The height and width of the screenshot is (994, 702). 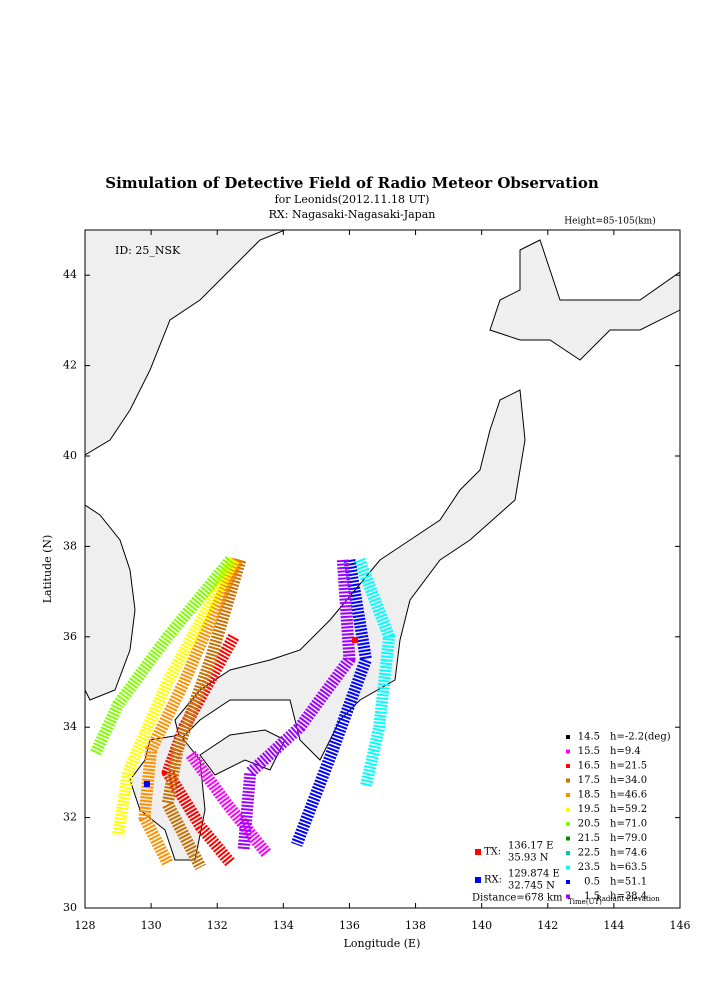 I want to click on x-tick-label: 130, so click(x=151, y=925).